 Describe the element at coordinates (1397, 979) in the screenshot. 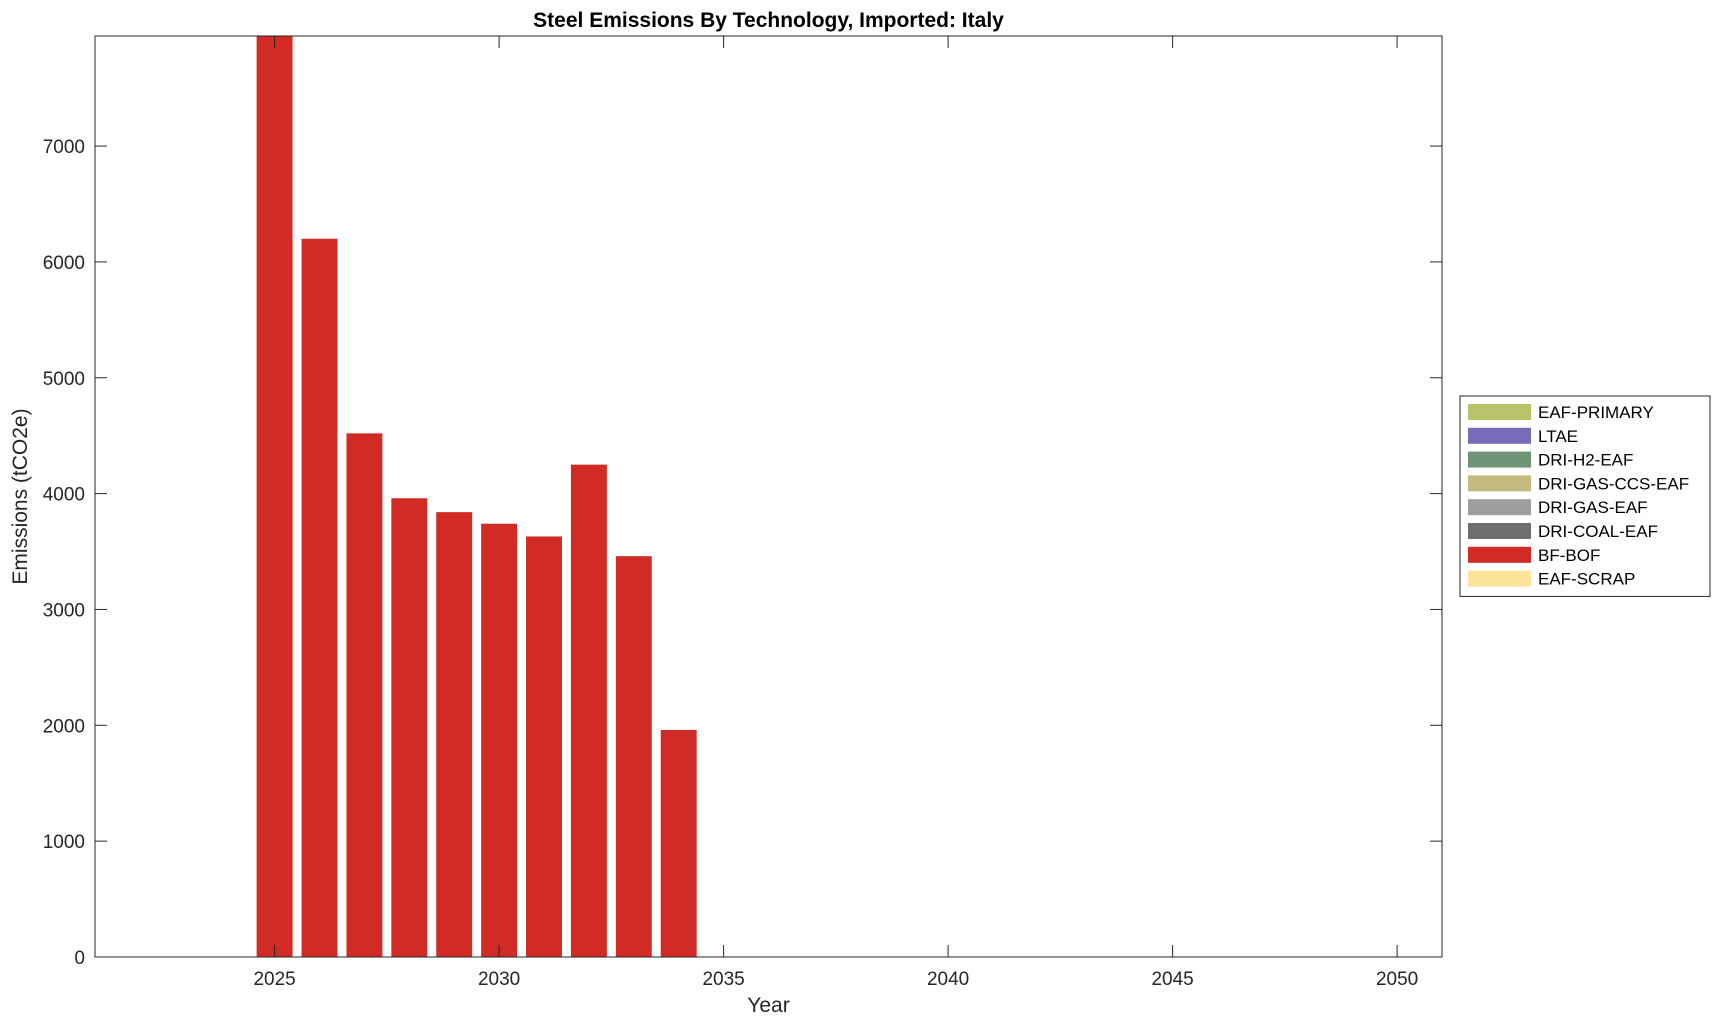

I see `x-tick-label: 2050` at that location.